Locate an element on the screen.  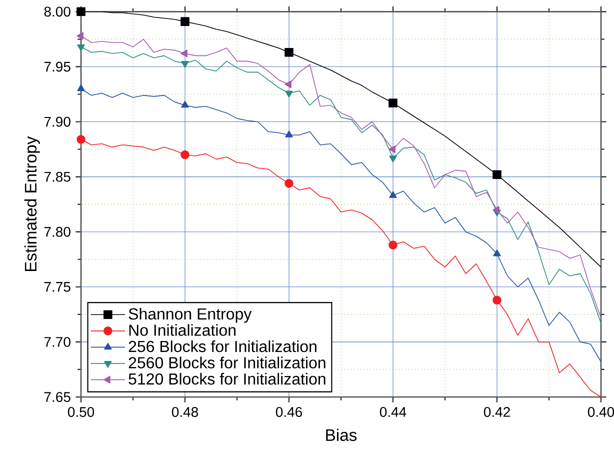
y-tick-label: 7.90 is located at coordinates (57, 121).